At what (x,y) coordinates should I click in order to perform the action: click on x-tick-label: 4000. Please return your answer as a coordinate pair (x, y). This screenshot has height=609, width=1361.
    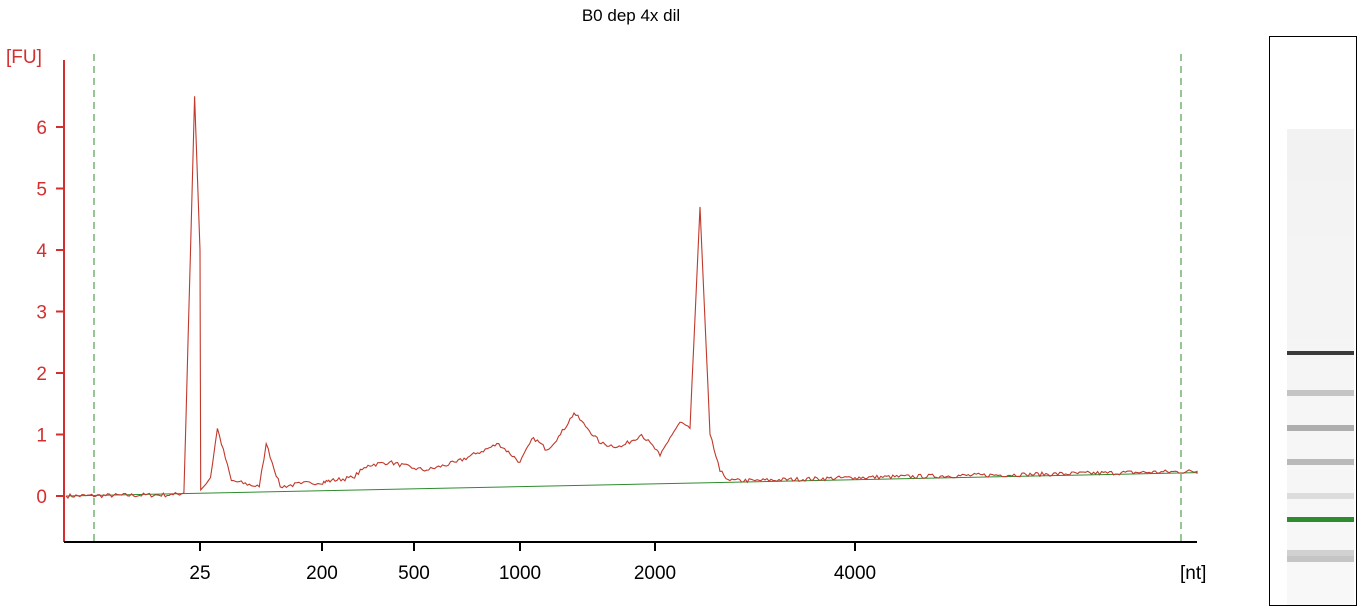
    Looking at the image, I should click on (855, 573).